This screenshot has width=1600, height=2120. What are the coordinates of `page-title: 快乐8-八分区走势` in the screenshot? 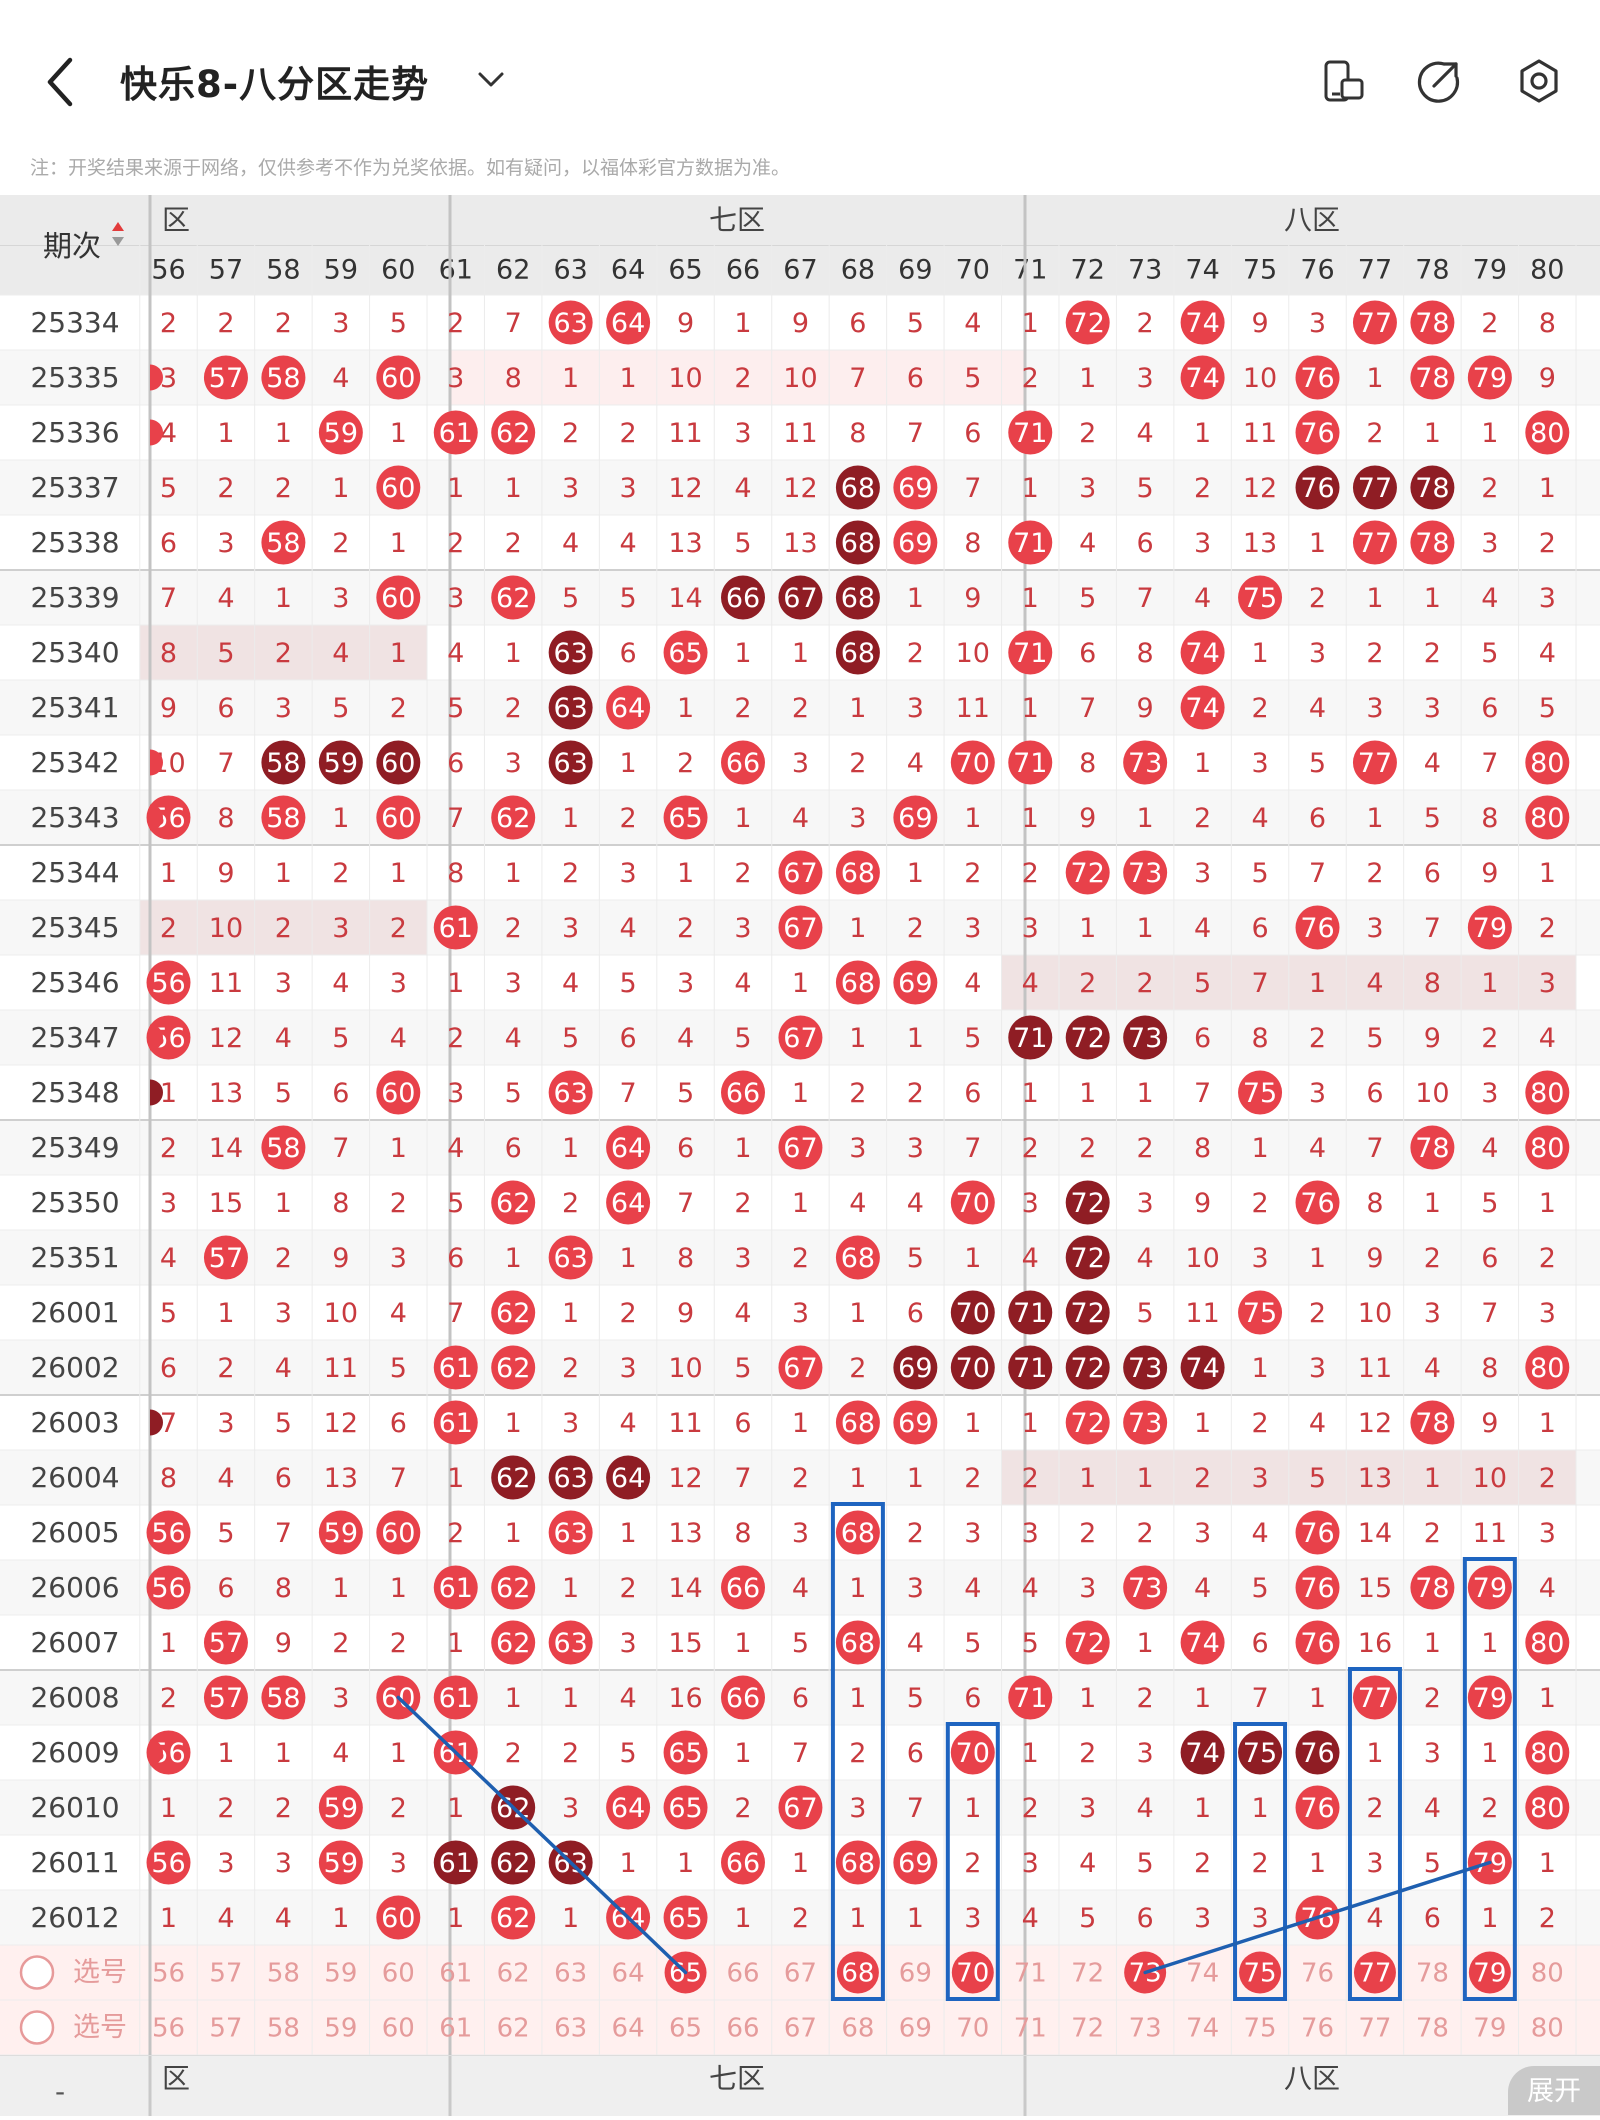 It's located at (275, 84).